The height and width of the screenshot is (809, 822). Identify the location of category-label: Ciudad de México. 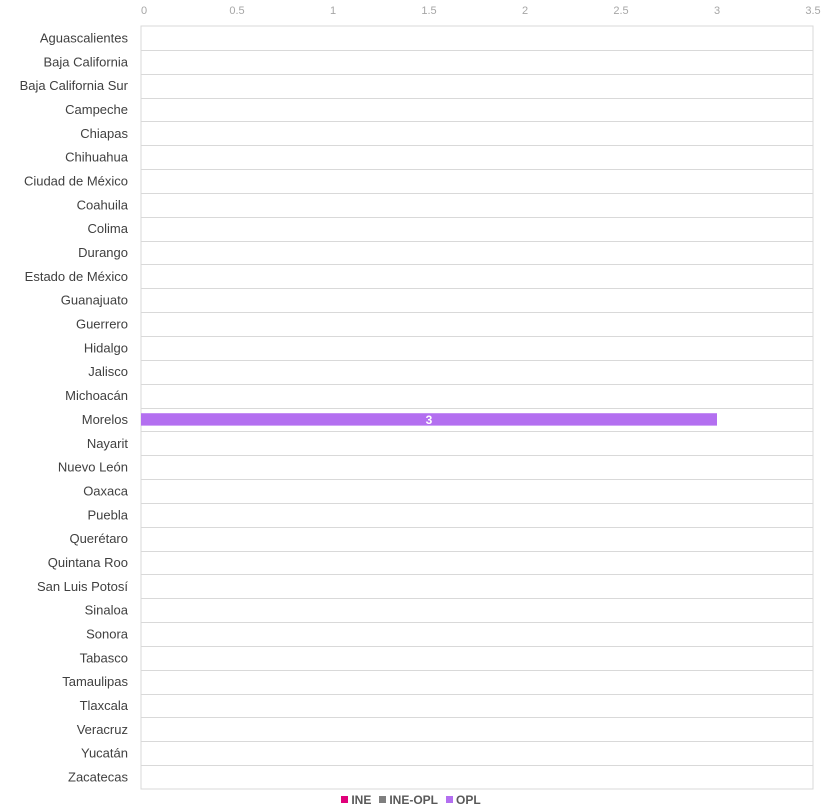
(76, 180).